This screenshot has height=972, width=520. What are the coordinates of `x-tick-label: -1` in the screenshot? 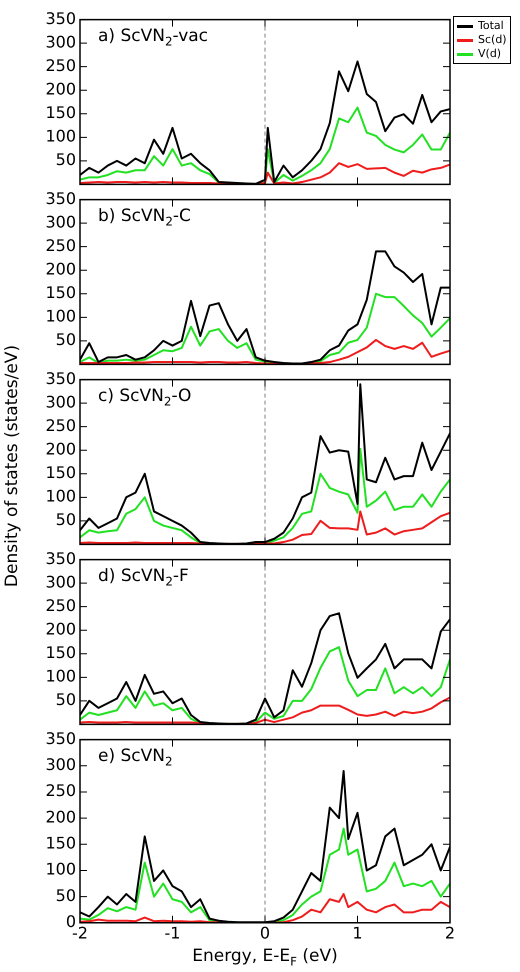 It's located at (172, 933).